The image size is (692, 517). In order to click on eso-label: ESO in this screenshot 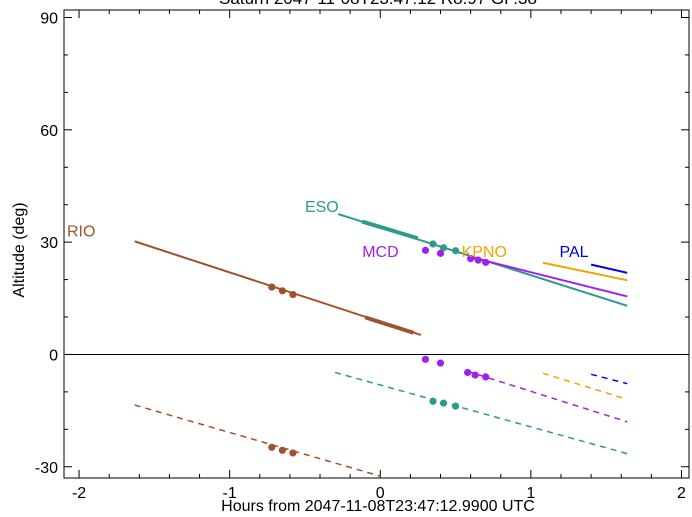, I will do `click(322, 207)`.